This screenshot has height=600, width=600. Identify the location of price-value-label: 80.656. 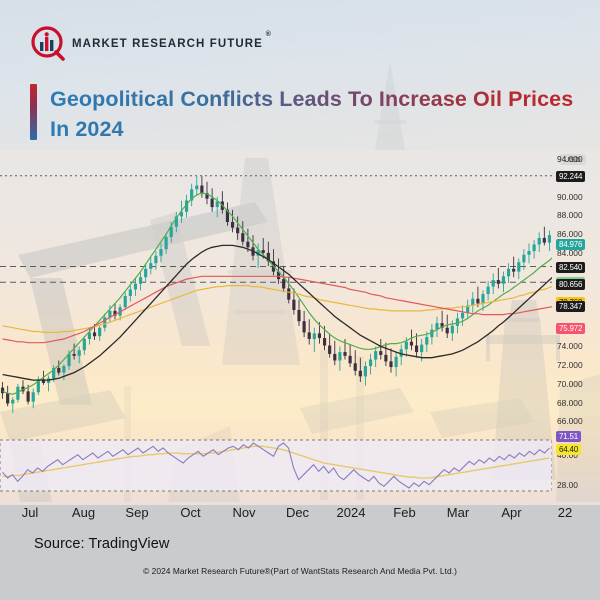
(571, 285).